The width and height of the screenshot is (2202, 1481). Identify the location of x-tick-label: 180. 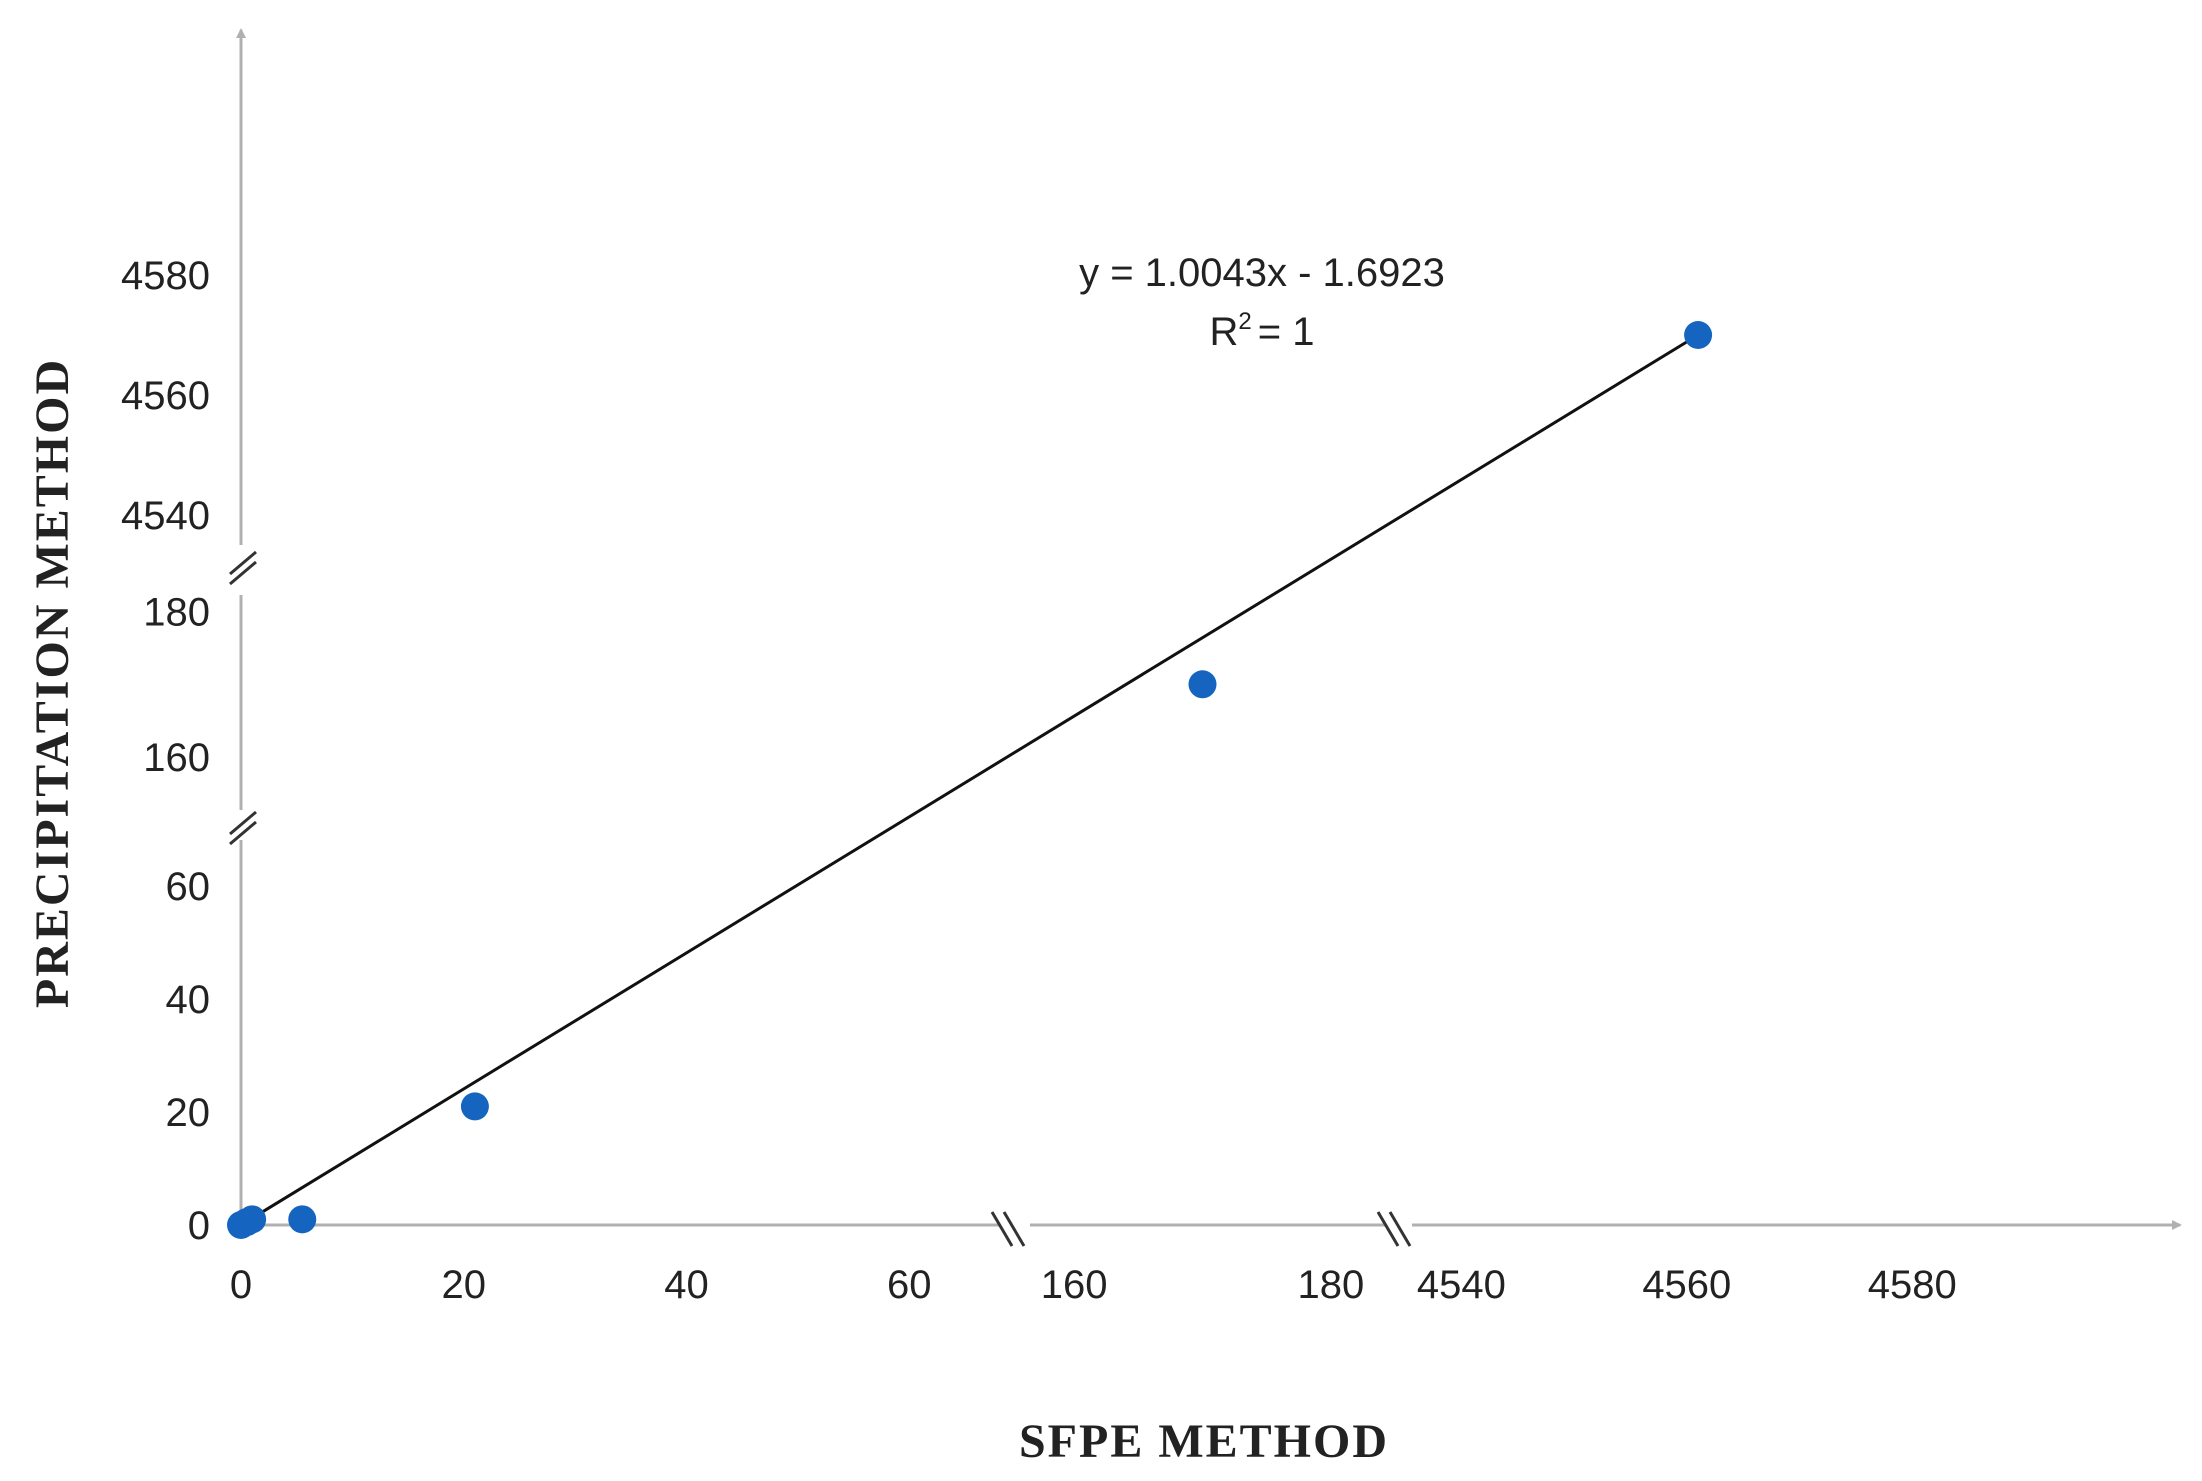
(1330, 1285).